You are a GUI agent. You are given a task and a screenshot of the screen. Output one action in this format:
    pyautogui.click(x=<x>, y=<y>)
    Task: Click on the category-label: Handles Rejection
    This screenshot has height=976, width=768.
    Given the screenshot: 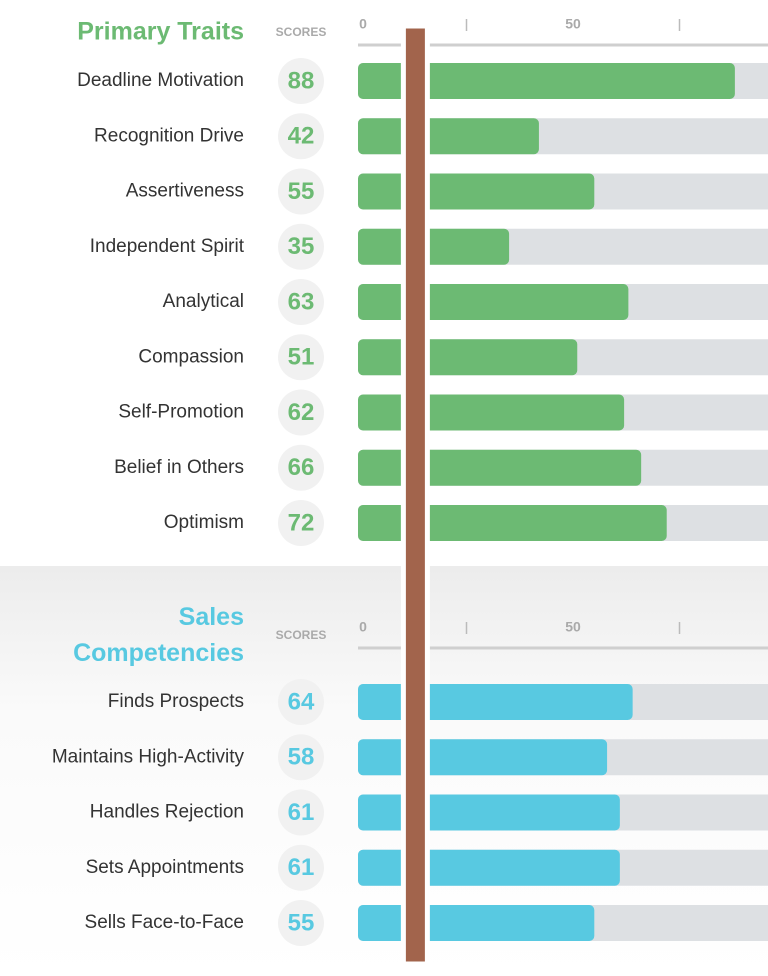 What is the action you would take?
    pyautogui.click(x=167, y=812)
    